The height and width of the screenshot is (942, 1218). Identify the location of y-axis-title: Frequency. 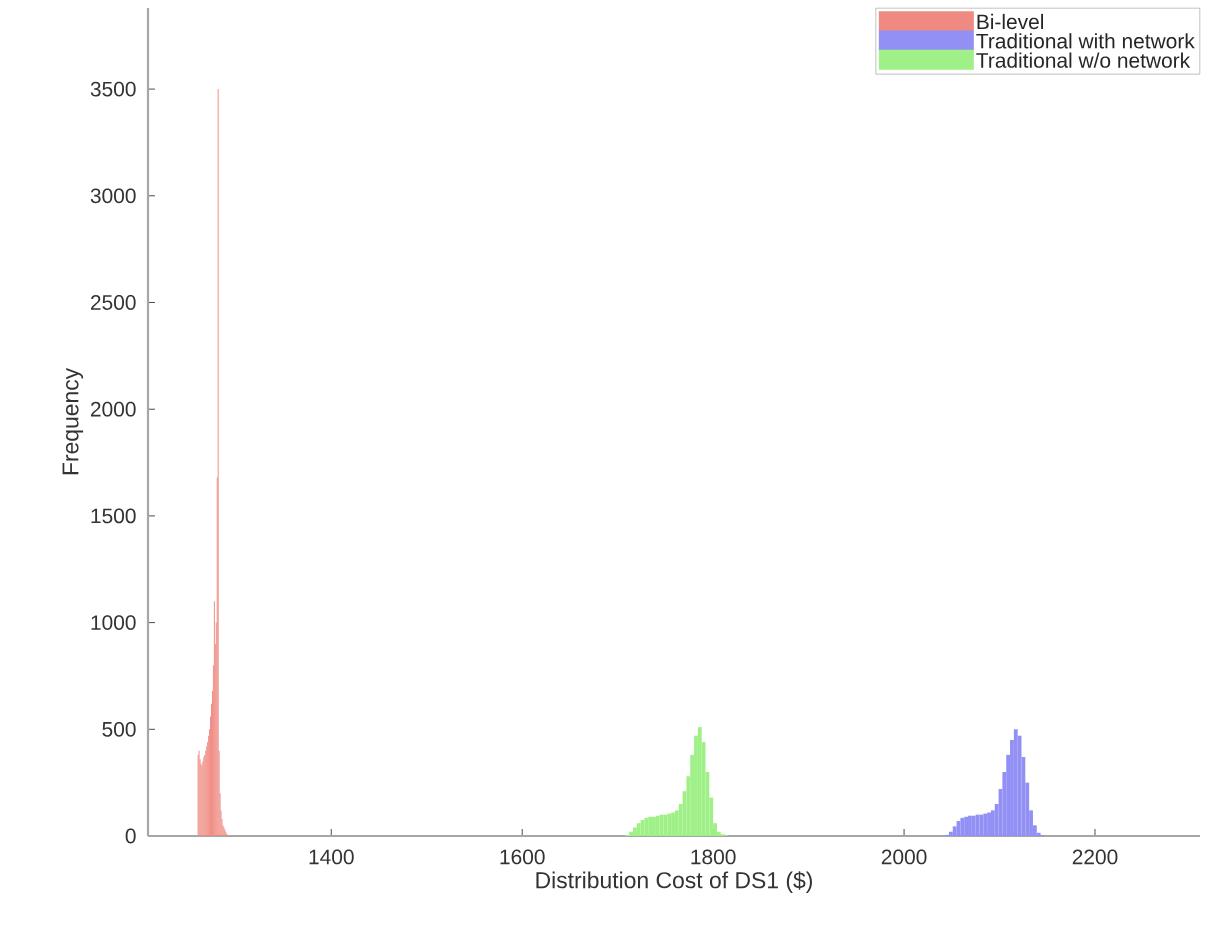
(73, 421).